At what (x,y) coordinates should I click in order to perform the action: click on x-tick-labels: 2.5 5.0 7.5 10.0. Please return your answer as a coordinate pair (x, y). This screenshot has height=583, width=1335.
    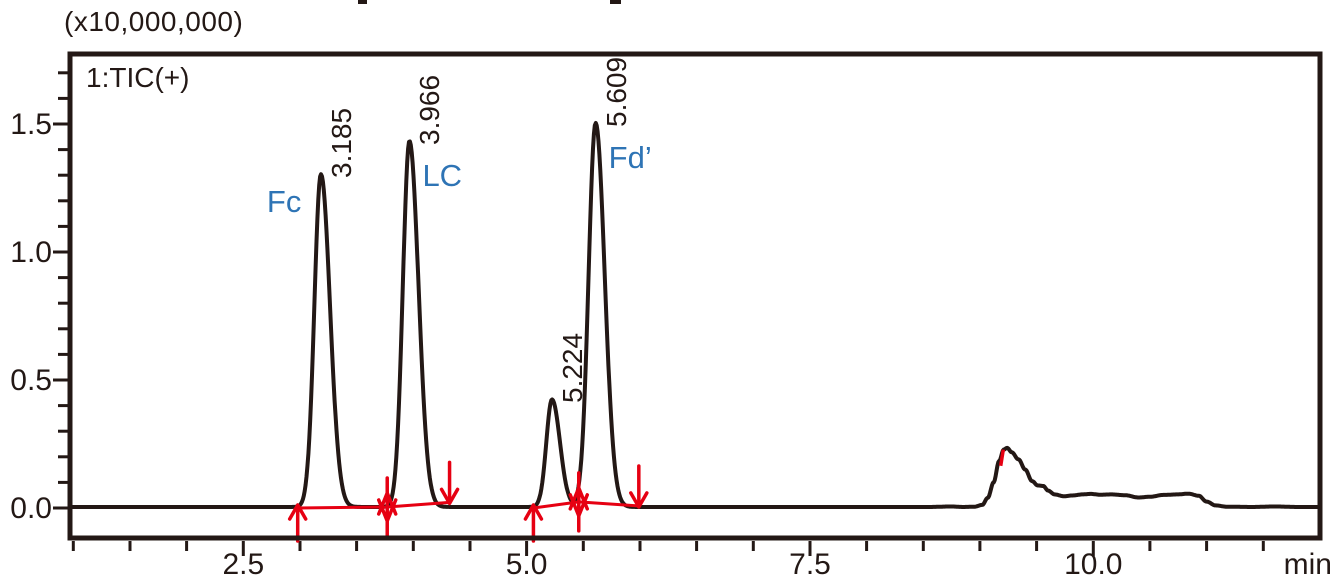
    Looking at the image, I should click on (672, 564).